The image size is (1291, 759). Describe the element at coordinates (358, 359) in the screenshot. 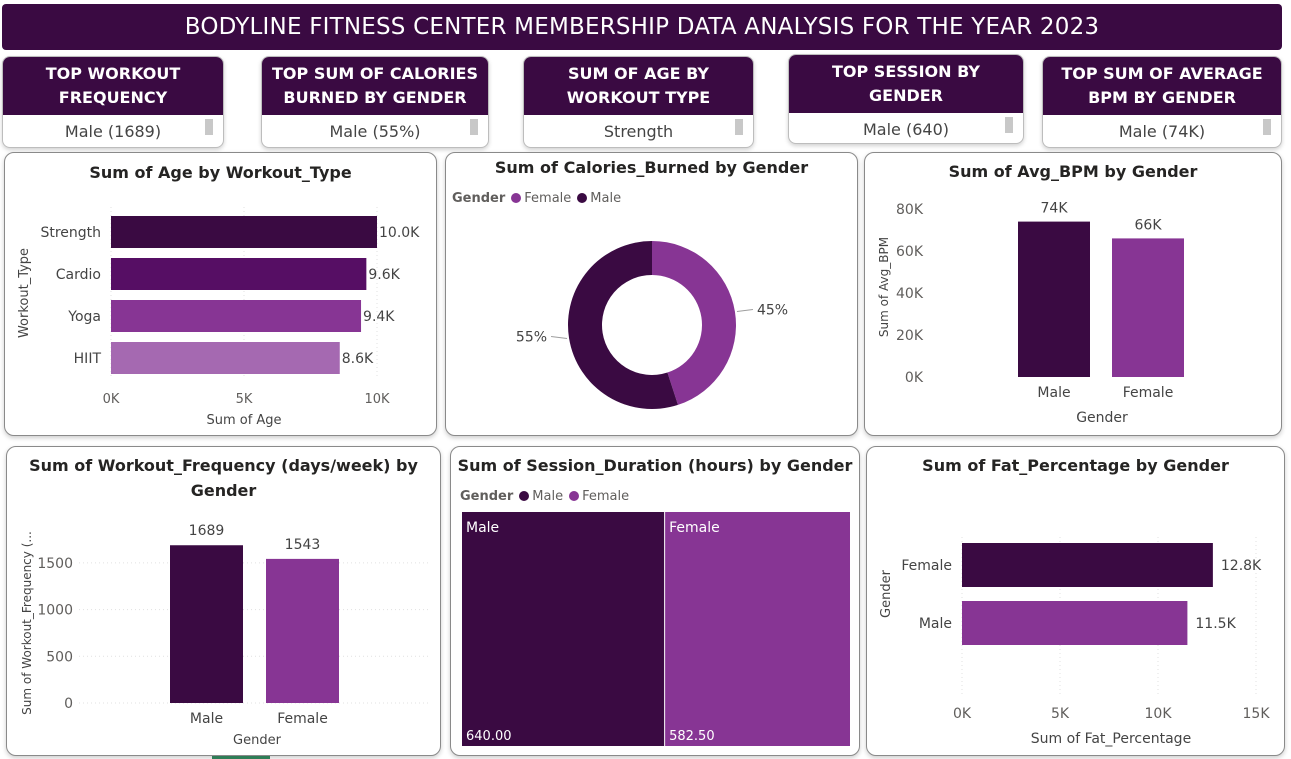

I see `data-label: 8.6K` at that location.